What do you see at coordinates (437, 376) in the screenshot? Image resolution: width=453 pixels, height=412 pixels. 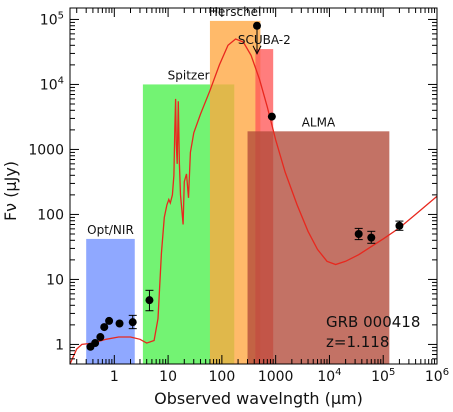 I see `x-tick-label-10-6: 10⁶` at bounding box center [437, 376].